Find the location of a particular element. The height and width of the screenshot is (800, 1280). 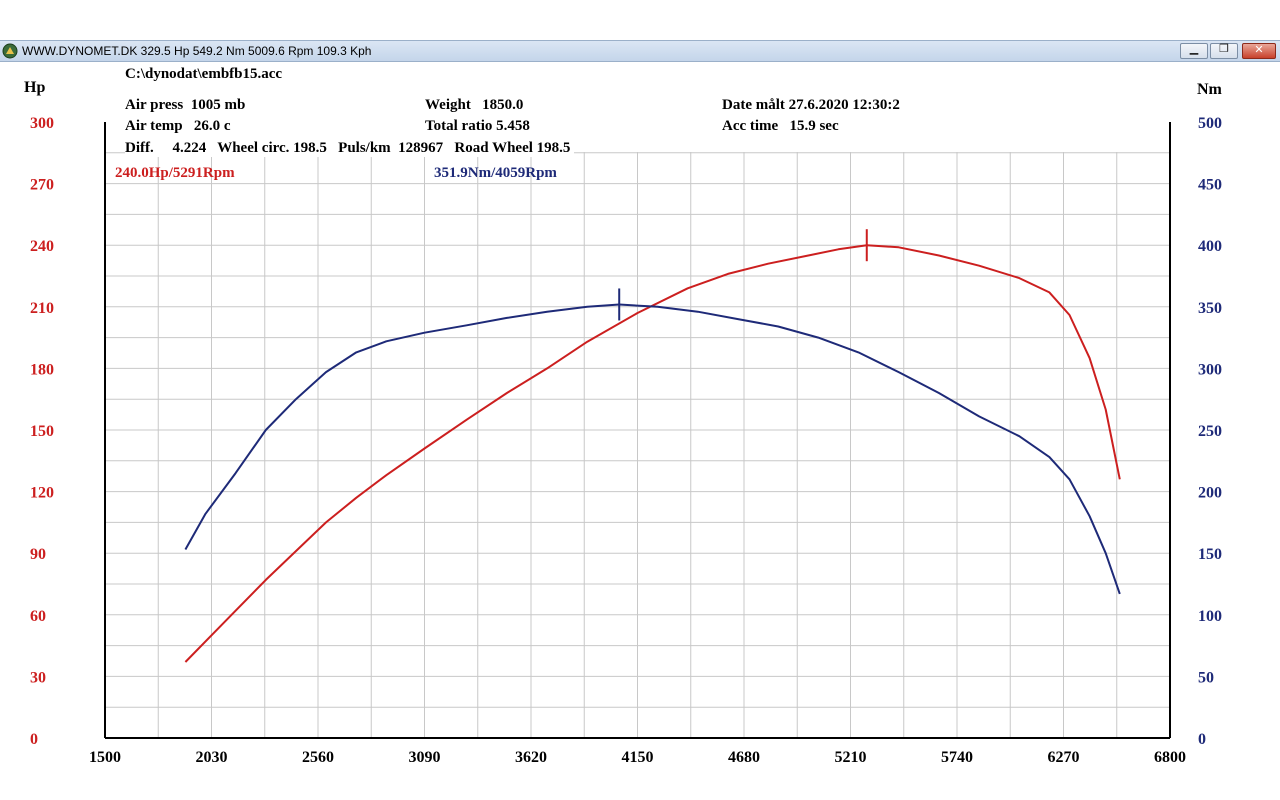

y-right-tick-label: 50 is located at coordinates (1206, 677).